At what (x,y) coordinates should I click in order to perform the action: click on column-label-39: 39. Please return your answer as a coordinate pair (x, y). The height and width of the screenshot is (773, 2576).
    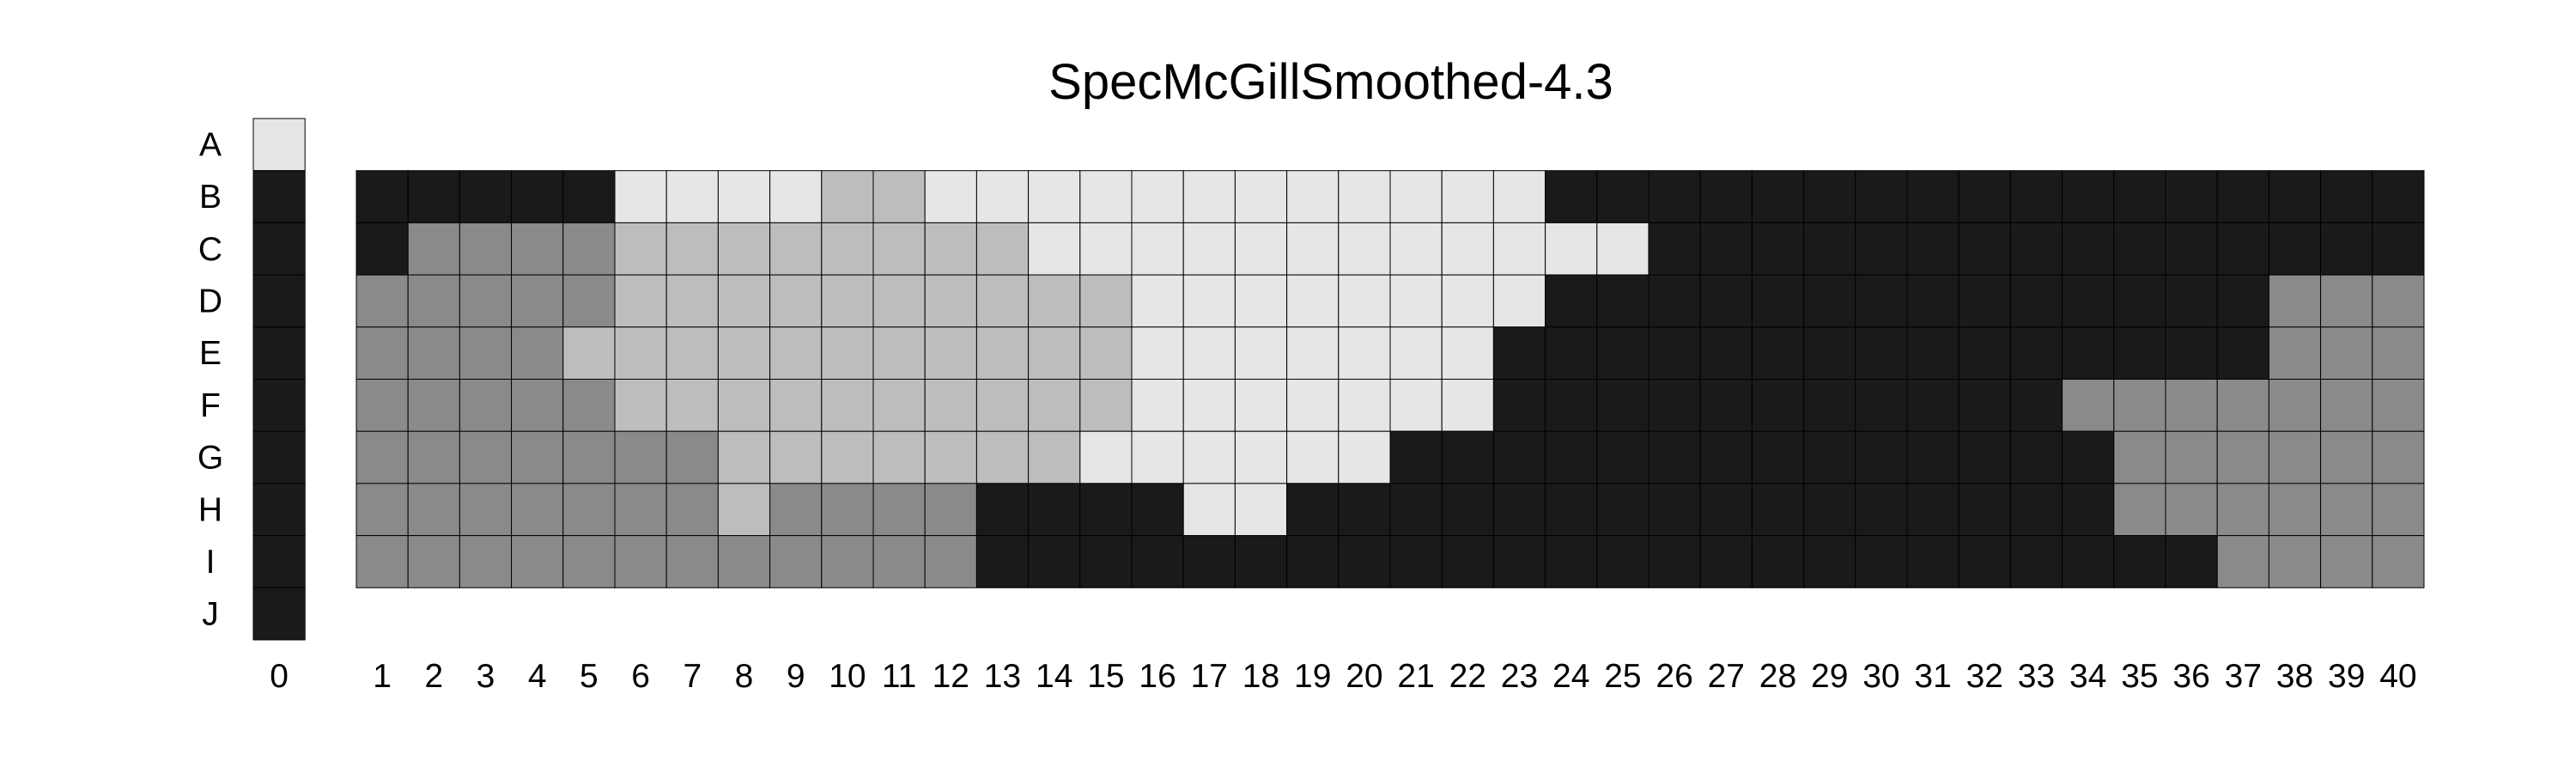
    Looking at the image, I should click on (2346, 676).